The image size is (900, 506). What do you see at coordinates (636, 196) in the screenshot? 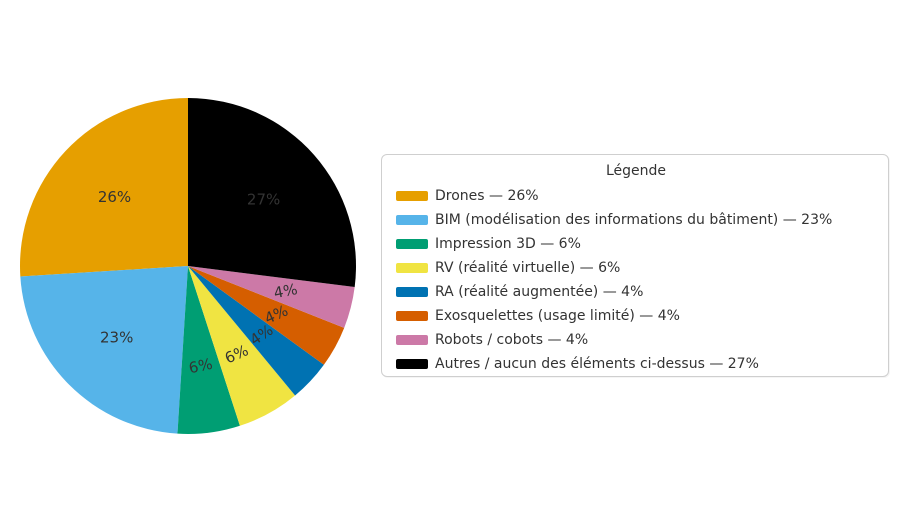
I see `legend-entry-0: Drones — 26%` at bounding box center [636, 196].